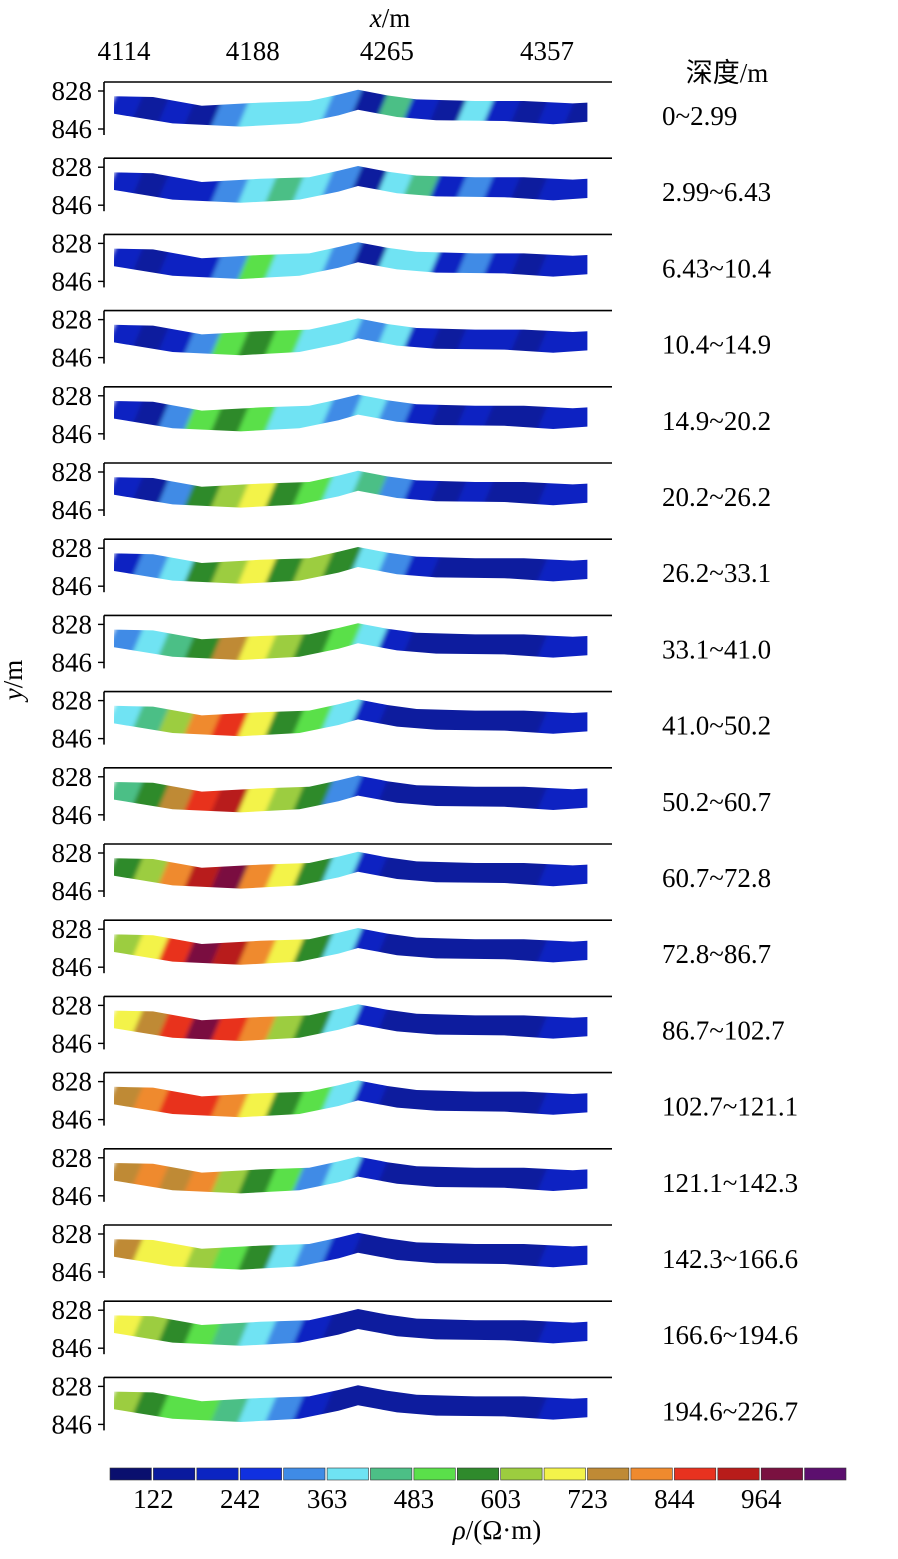  Describe the element at coordinates (761, 1499) in the screenshot. I see `colorbar-tick-label: 964` at that location.